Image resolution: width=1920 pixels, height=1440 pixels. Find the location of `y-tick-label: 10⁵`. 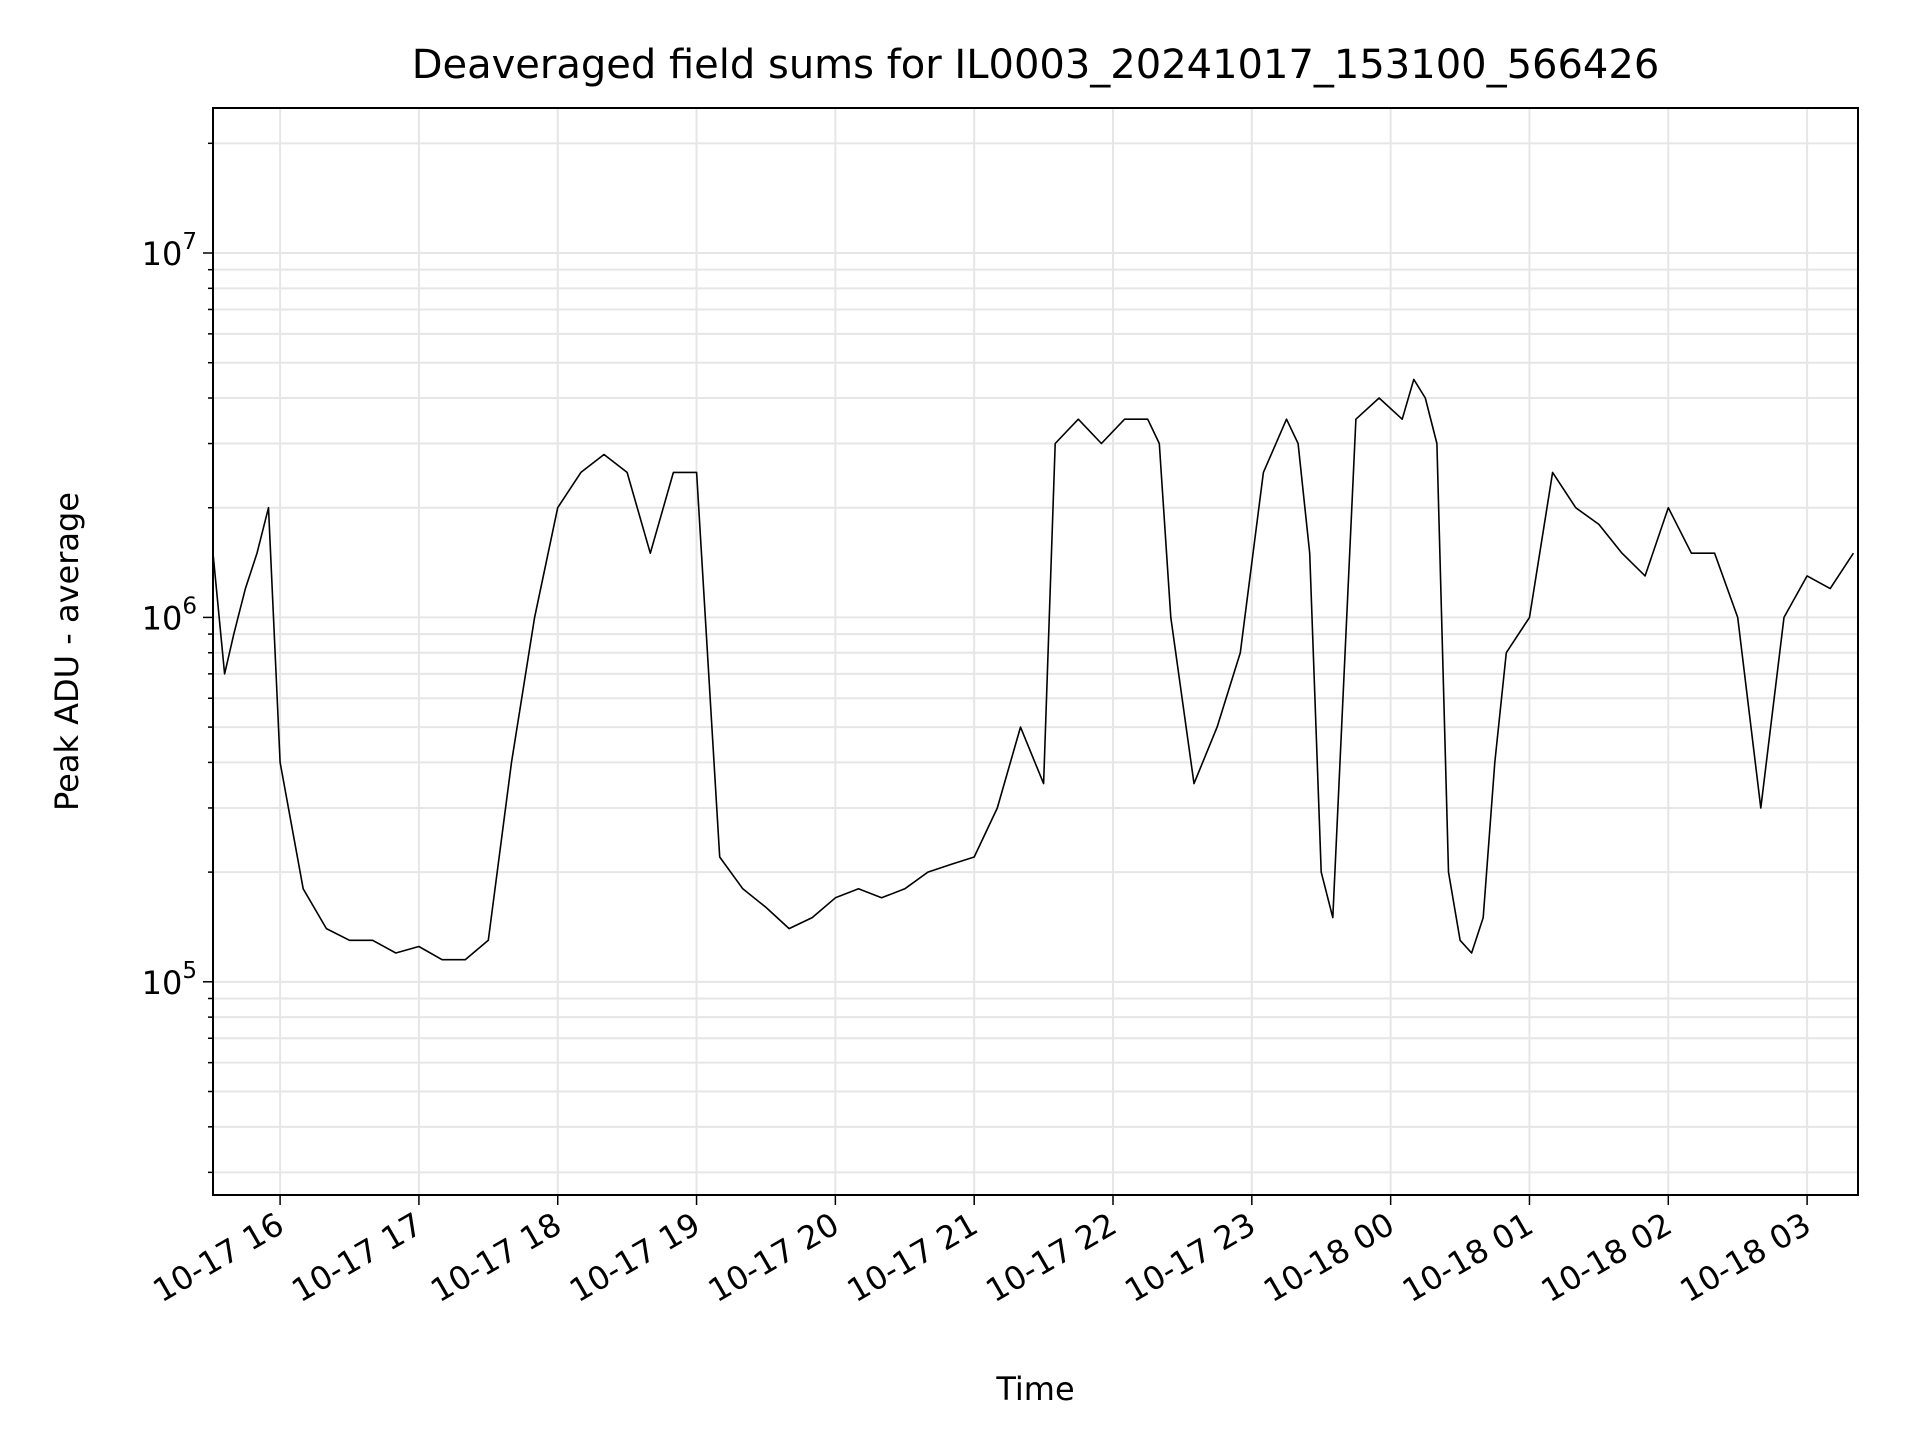

y-tick-label: 10⁵ is located at coordinates (169, 980).